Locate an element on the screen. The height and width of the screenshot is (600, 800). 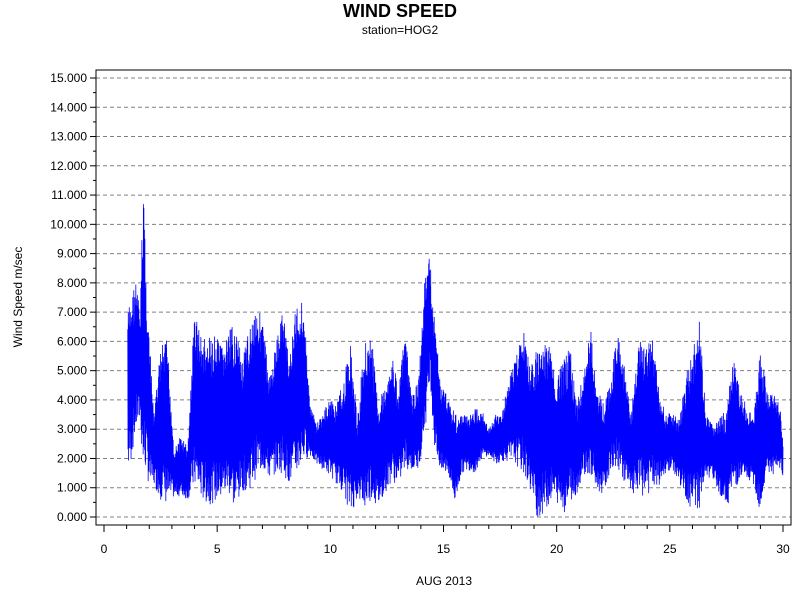
y-tick-label: 10.000 is located at coordinates (68, 224).